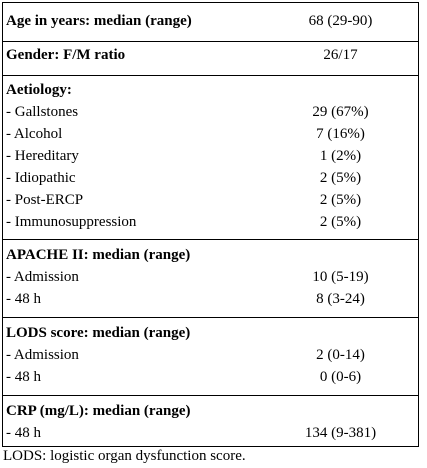 Image resolution: width=427 pixels, height=468 pixels. Describe the element at coordinates (39, 90) in the screenshot. I see `aetiology-label: Aetiology:` at that location.